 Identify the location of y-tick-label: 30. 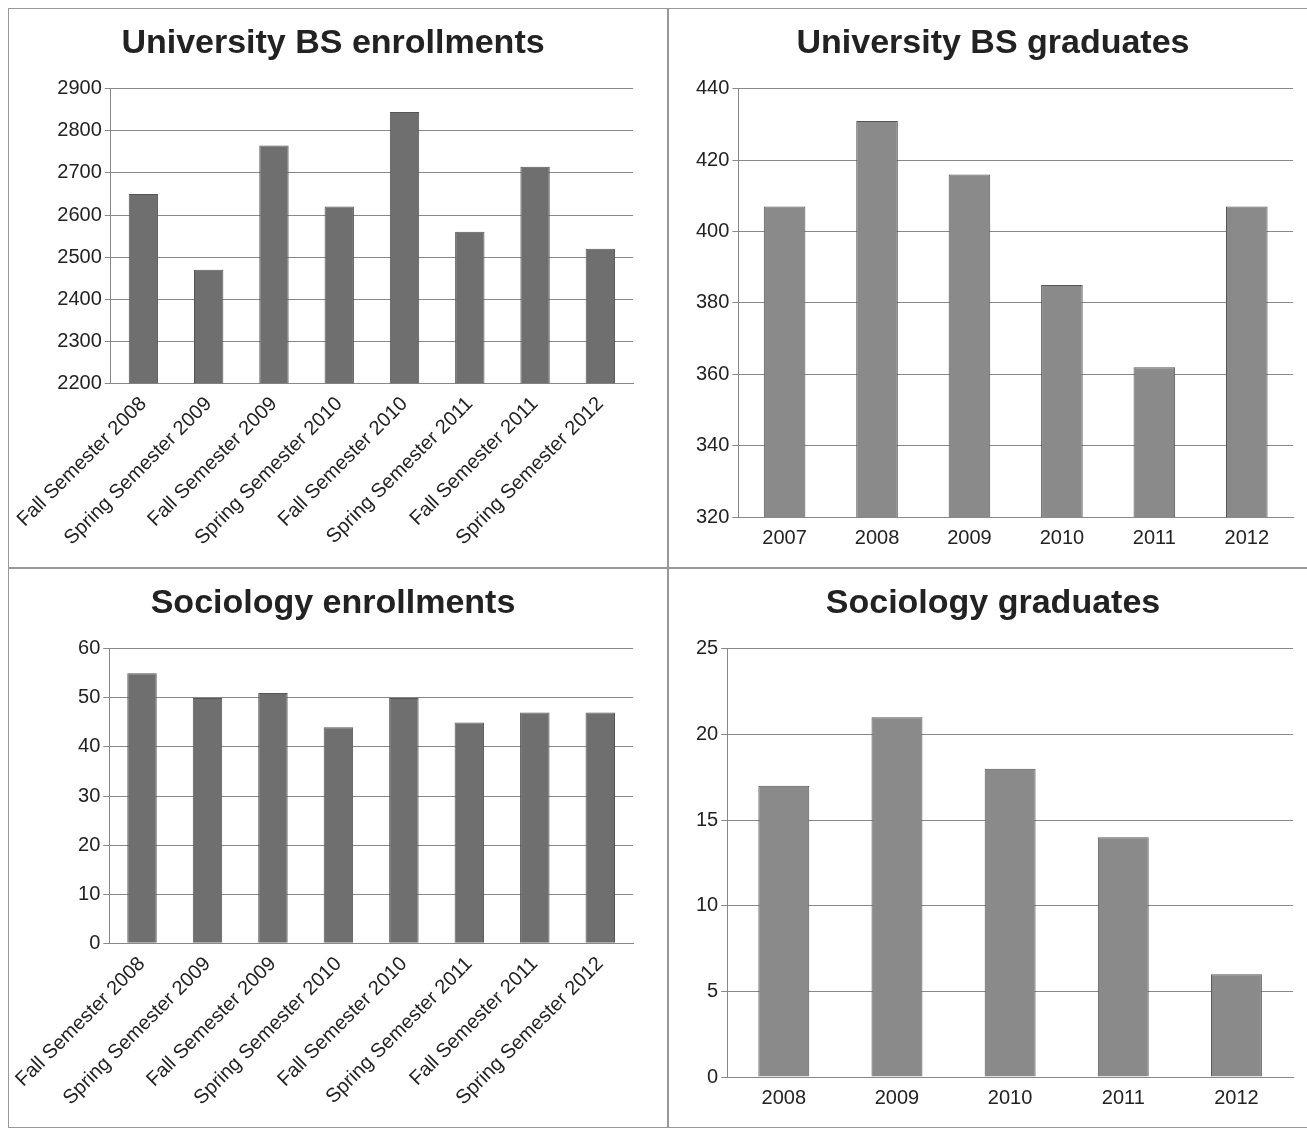
(89, 794).